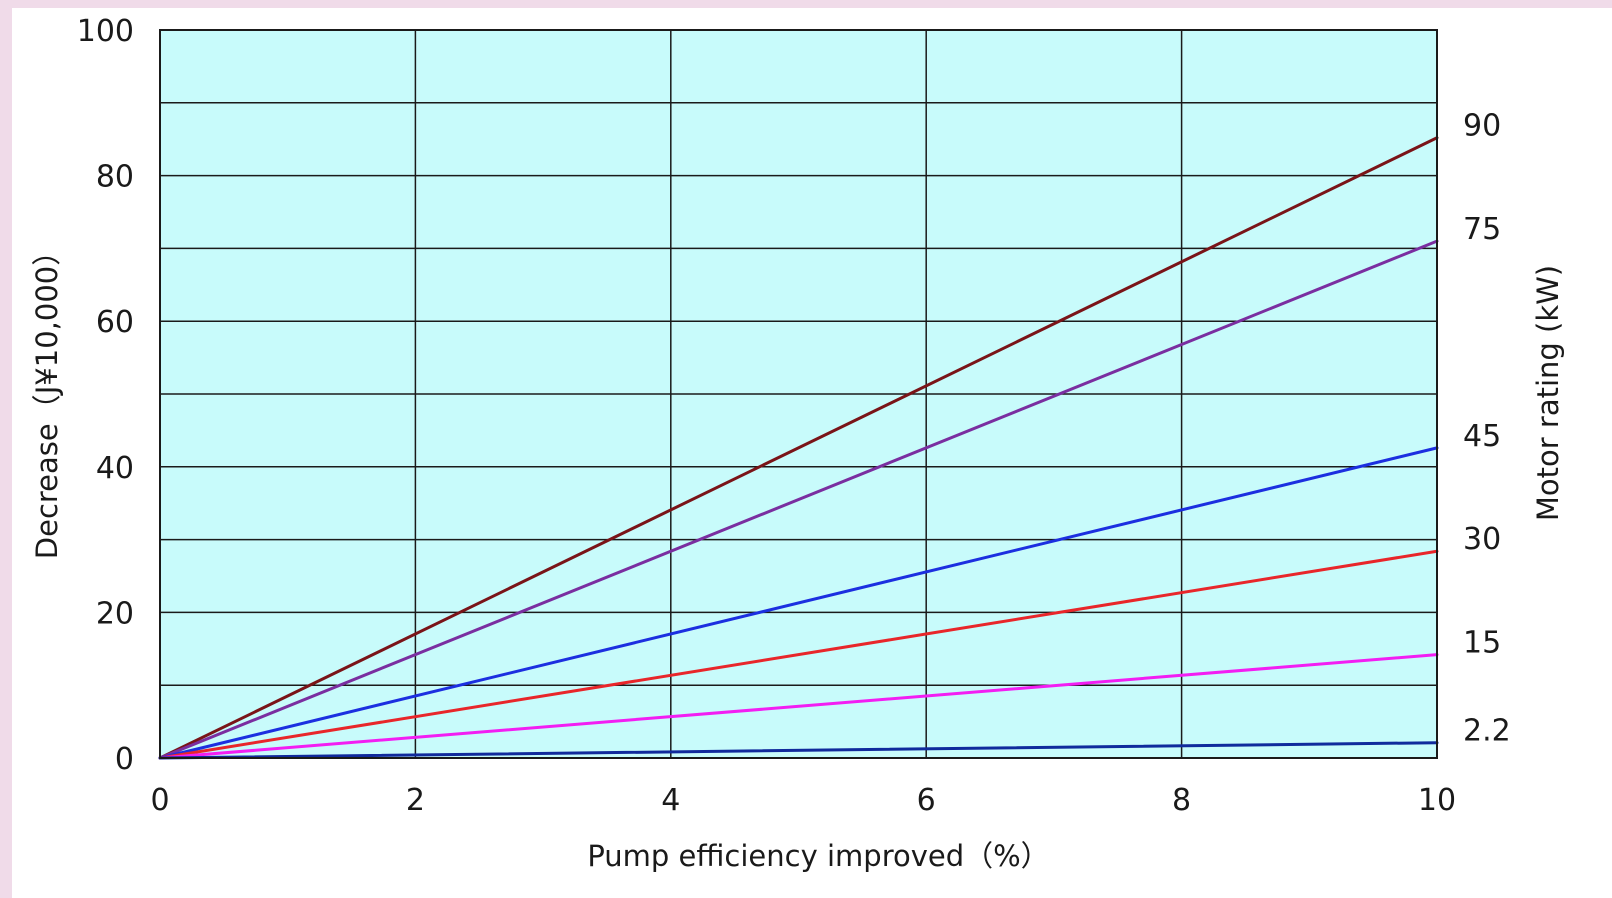 Image resolution: width=1612 pixels, height=898 pixels. I want to click on y-tick-label: 0, so click(124, 759).